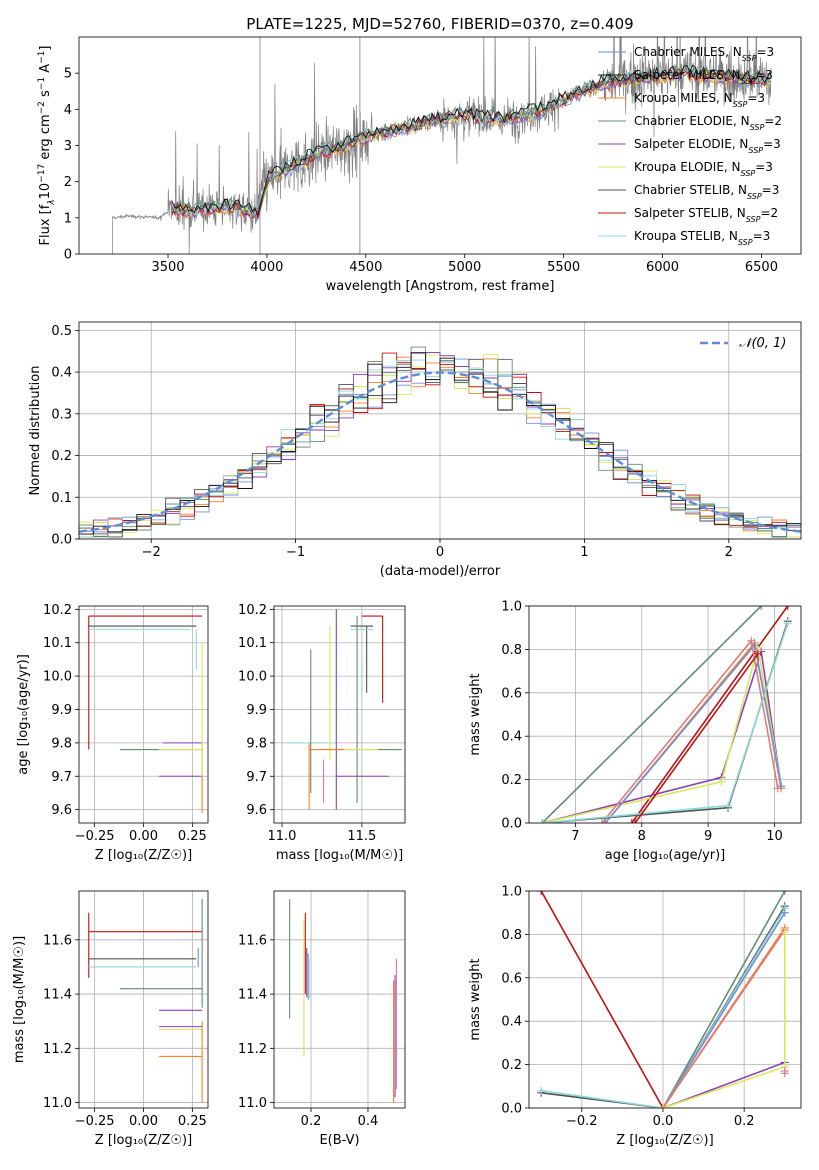 Image resolution: width=819 pixels, height=1170 pixels. I want to click on x-tick-label: 4500, so click(365, 267).